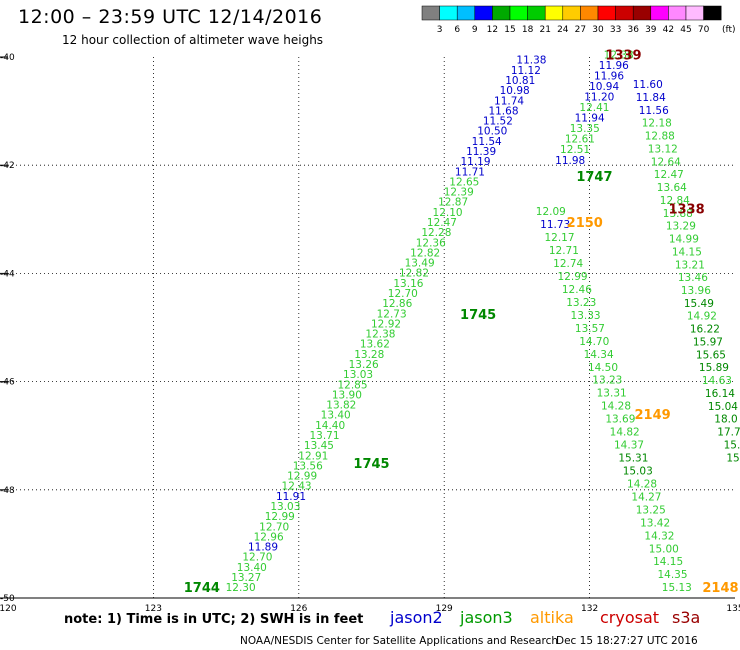 Image resolution: width=740 pixels, height=650 pixels. What do you see at coordinates (686, 617) in the screenshot?
I see `legend-s3a: s3a` at bounding box center [686, 617].